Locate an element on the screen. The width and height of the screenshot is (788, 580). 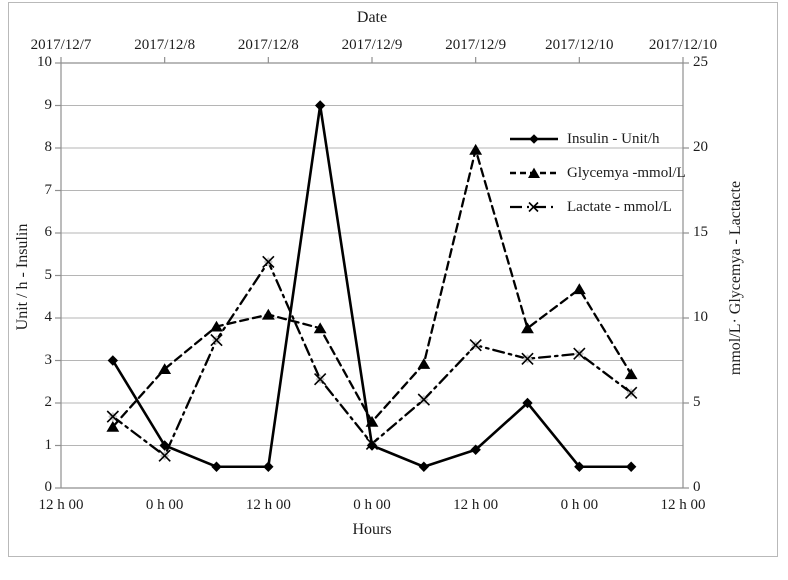
legend-label-glycemya: Glycemya -mmol/L is located at coordinates (626, 172).